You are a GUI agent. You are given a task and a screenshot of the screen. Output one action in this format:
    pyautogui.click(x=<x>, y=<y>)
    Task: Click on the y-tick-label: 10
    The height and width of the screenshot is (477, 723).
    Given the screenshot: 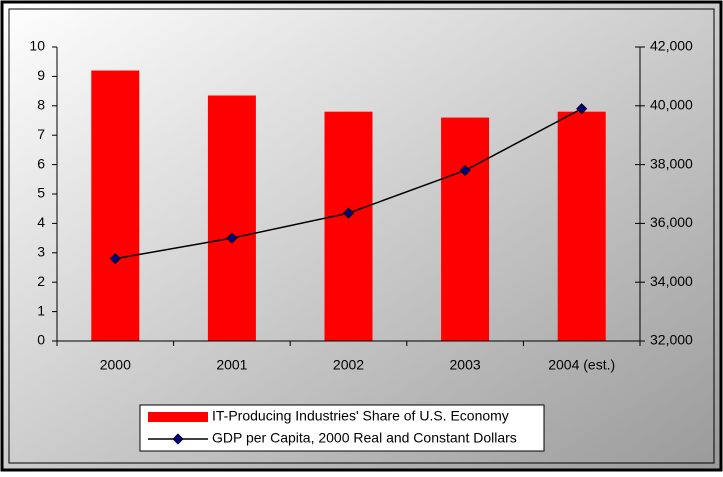 What is the action you would take?
    pyautogui.click(x=37, y=46)
    